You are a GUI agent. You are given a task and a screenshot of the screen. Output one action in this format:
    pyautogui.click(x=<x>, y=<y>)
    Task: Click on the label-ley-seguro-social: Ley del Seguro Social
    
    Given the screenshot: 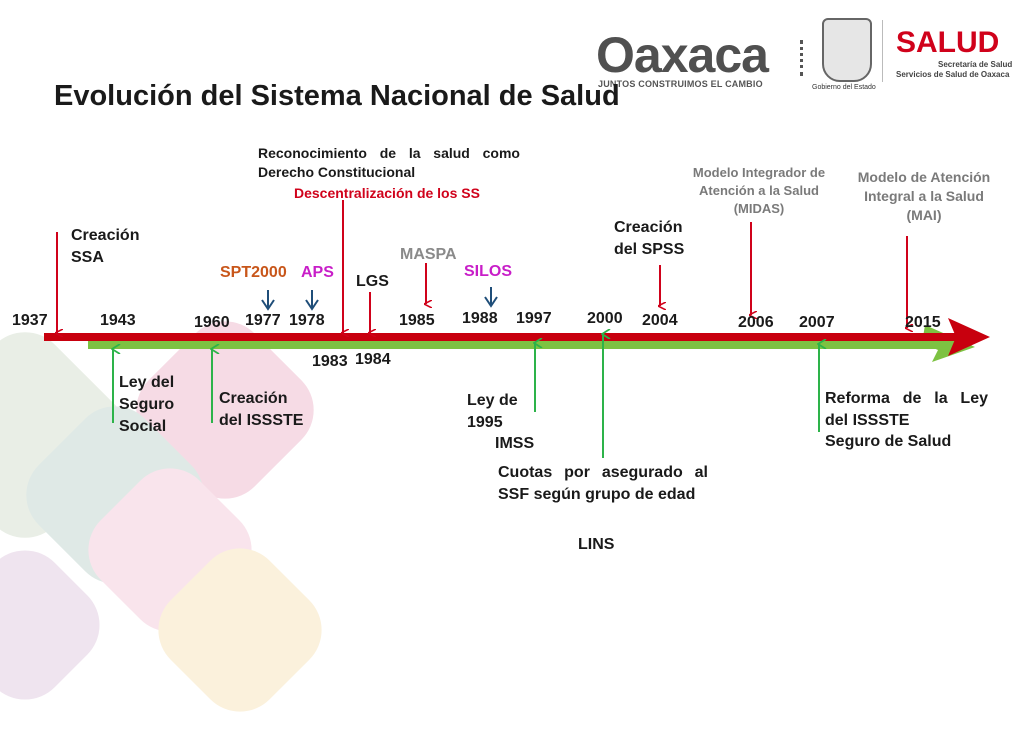 What is the action you would take?
    pyautogui.click(x=147, y=404)
    